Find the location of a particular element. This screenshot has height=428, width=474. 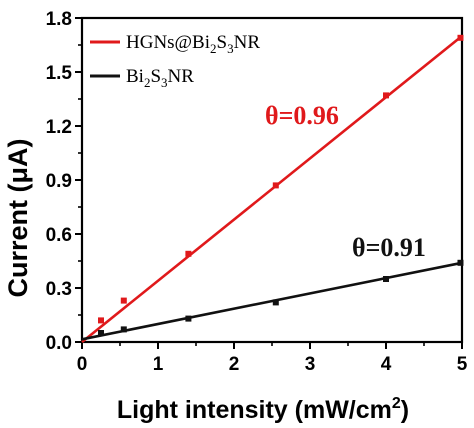

y-axis-label: Current (μA) is located at coordinates (18, 217).